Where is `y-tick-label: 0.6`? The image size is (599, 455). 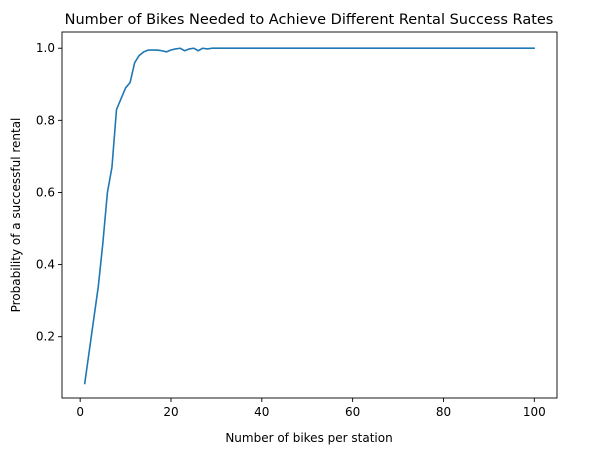
y-tick-label: 0.6 is located at coordinates (45, 192).